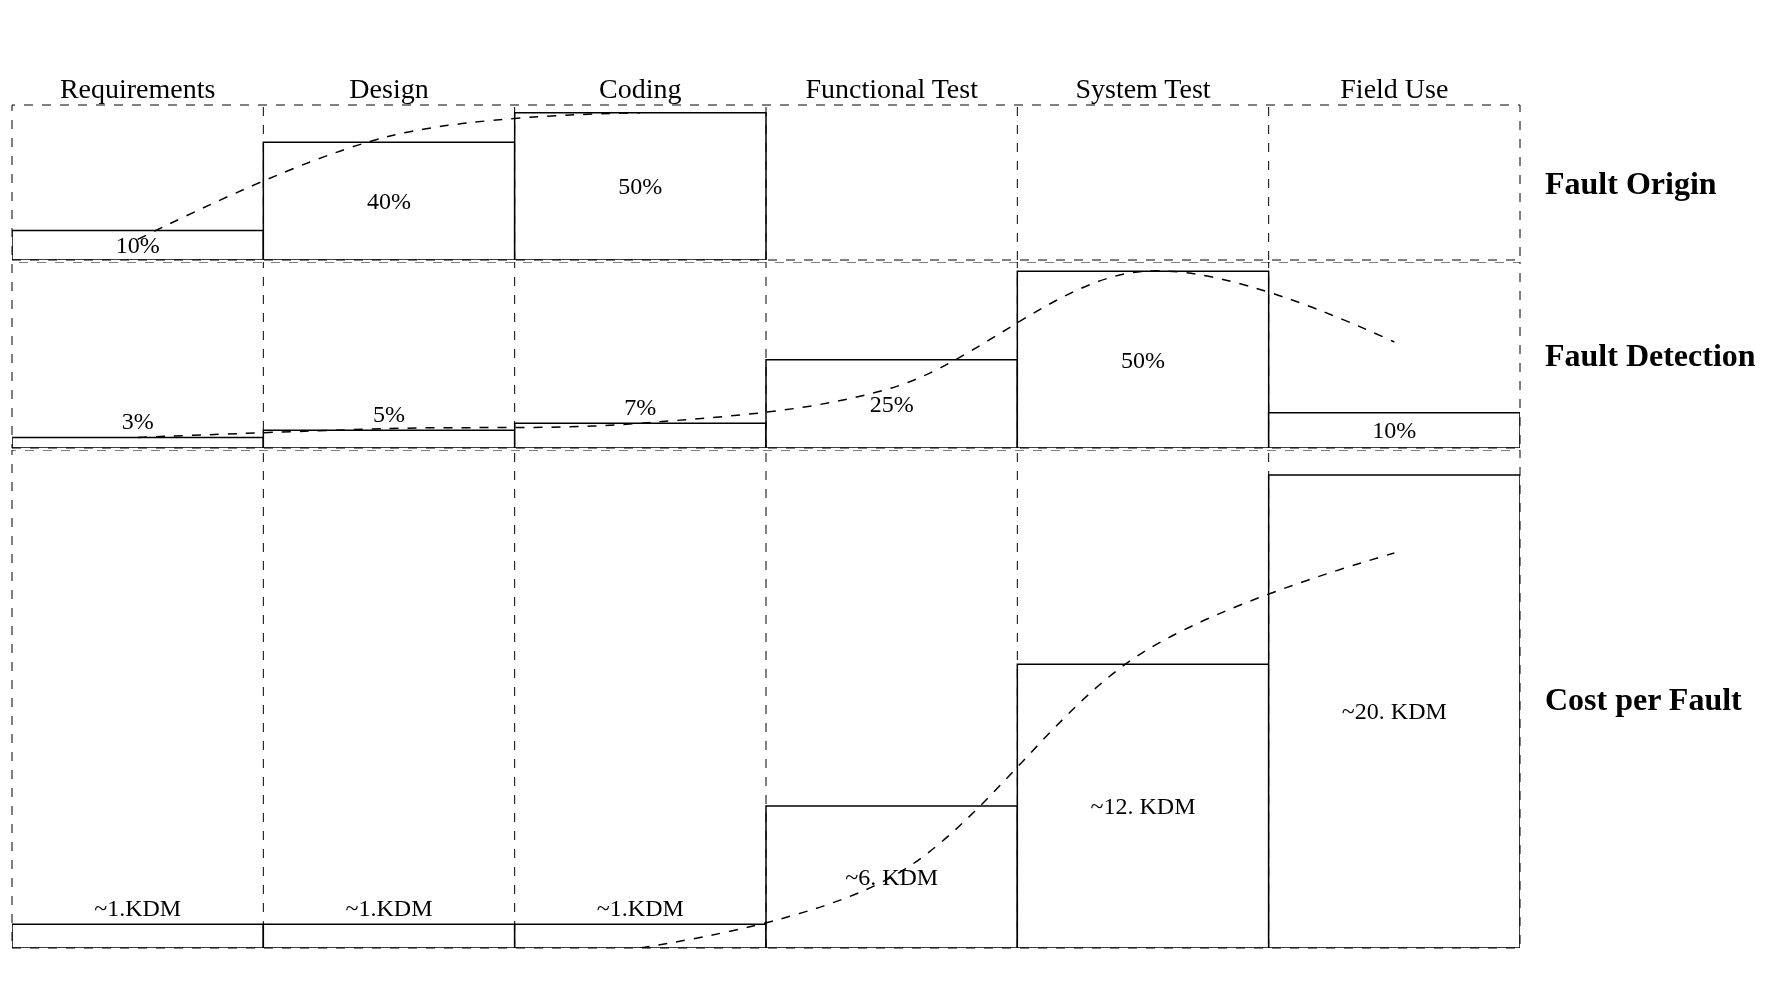  I want to click on x-tick-label: Field Use, so click(1394, 89).